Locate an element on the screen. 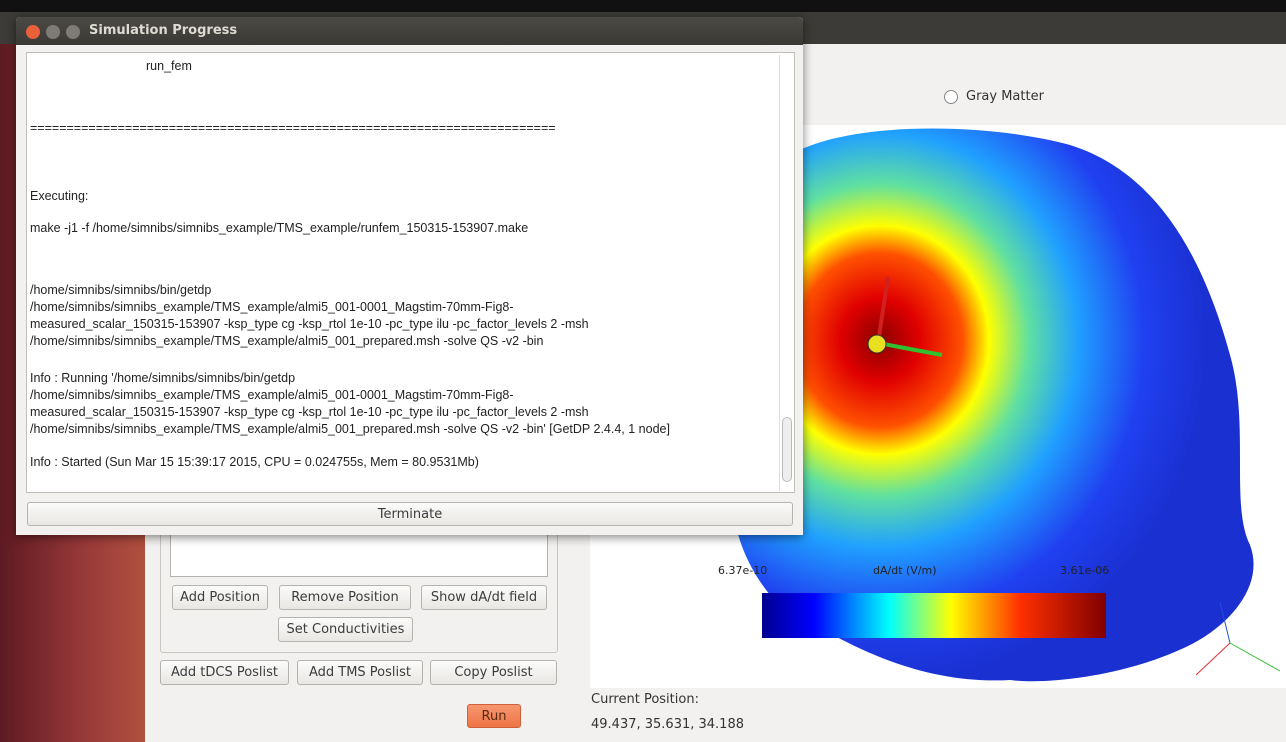  list-box is located at coordinates (359, 553).